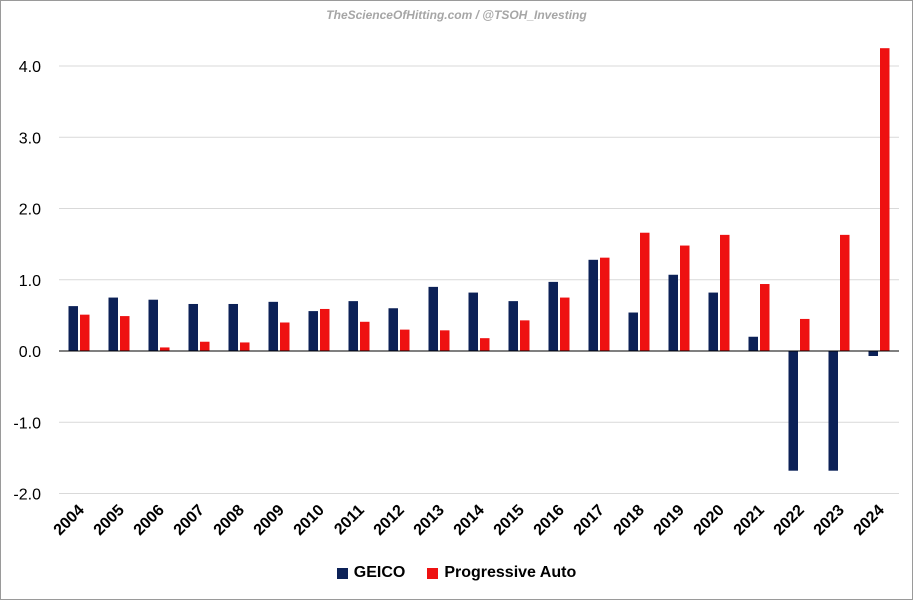 The height and width of the screenshot is (600, 913). Describe the element at coordinates (873, 353) in the screenshot. I see `bar-geico-2024` at that location.